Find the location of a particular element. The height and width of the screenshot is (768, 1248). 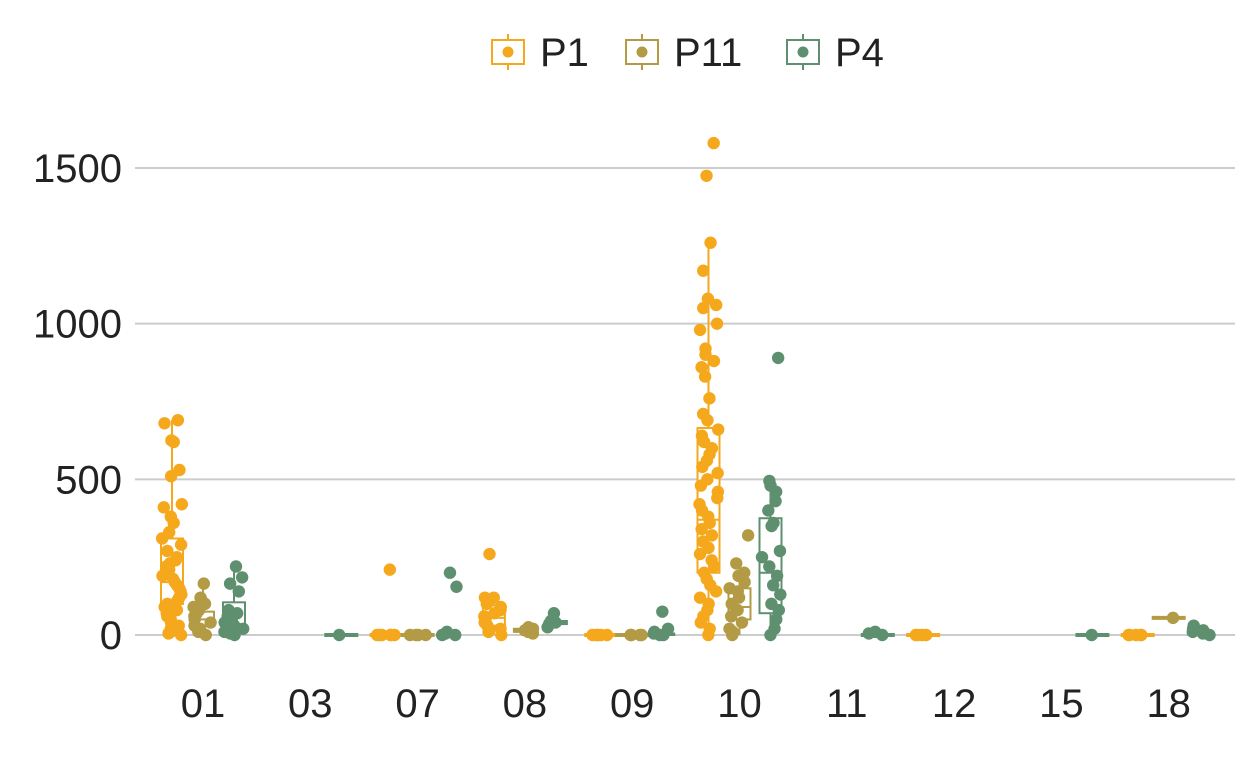

x-tick-label: 11 is located at coordinates (847, 704).